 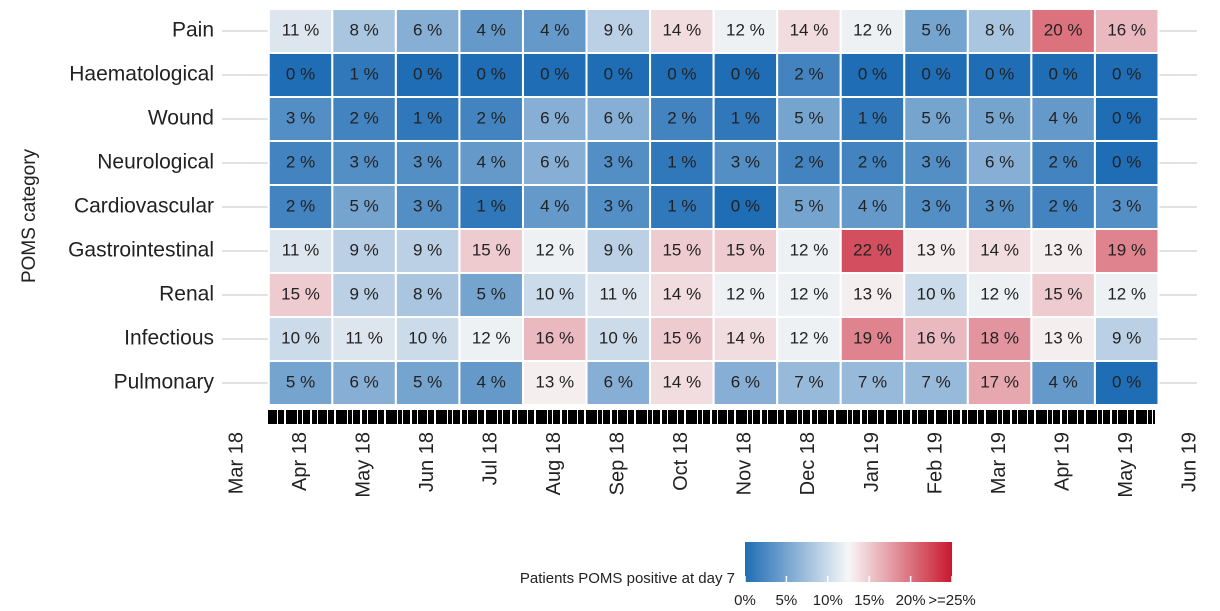 I want to click on y-axis-label: POMS category, so click(x=29, y=215).